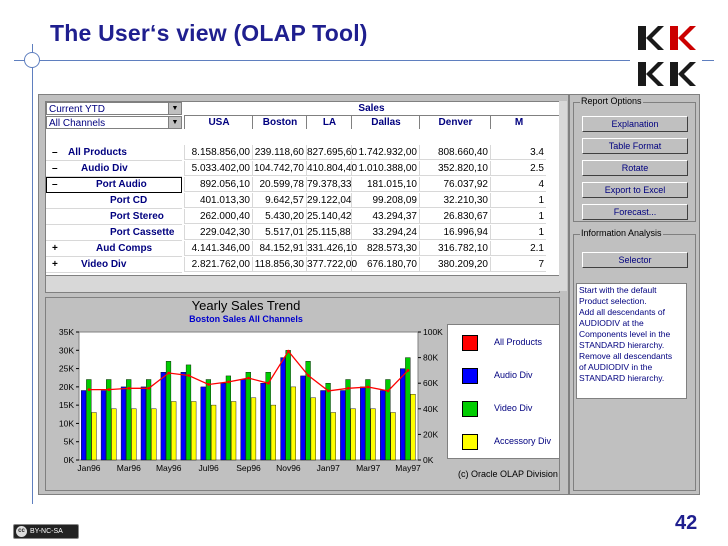 The image size is (728, 546). What do you see at coordinates (635, 124) in the screenshot?
I see `explanation-button: Explanation` at bounding box center [635, 124].